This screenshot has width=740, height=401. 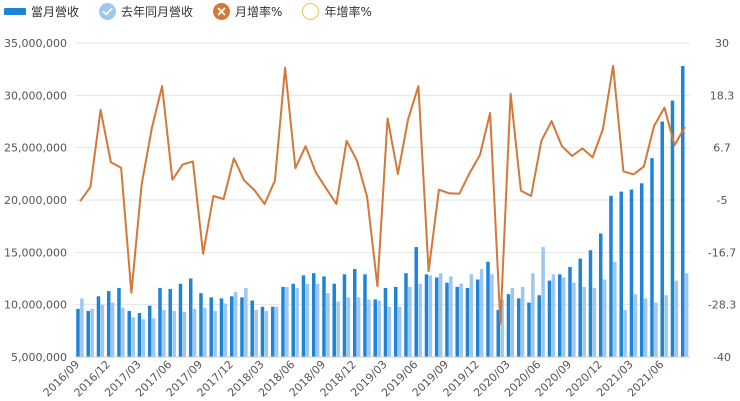 What do you see at coordinates (722, 95) in the screenshot?
I see `y-right-tick-label: 18.3` at bounding box center [722, 95].